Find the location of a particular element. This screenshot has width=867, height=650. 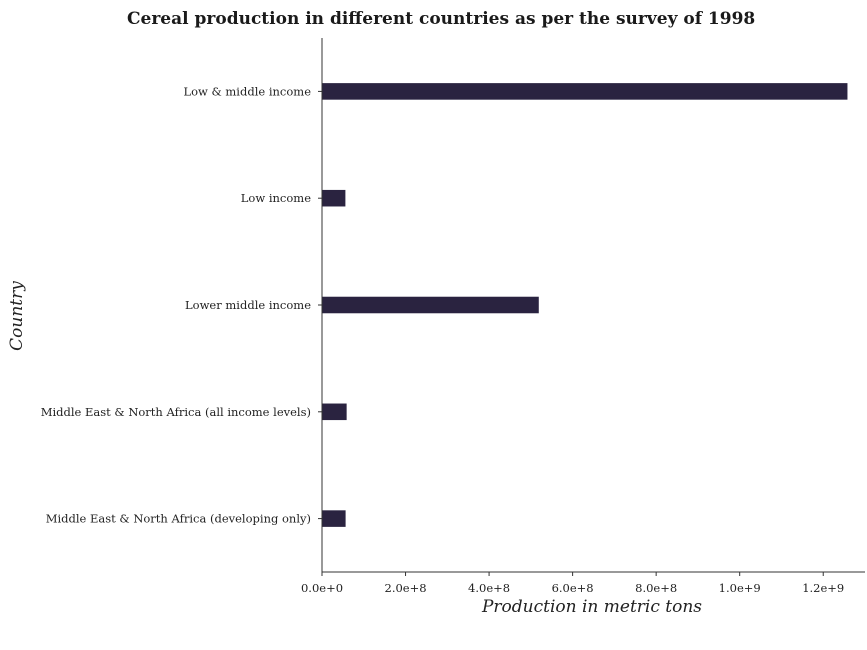

x-axis-title: Production in metric tons is located at coordinates (591, 607).